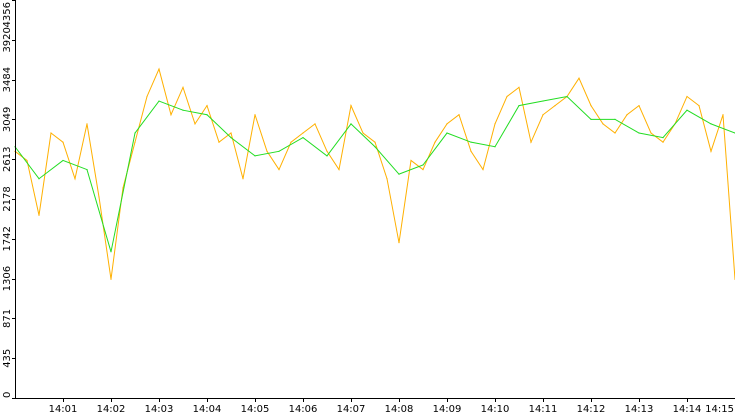 Image resolution: width=735 pixels, height=415 pixels. I want to click on y-tick-label-0: 0, so click(7, 395).